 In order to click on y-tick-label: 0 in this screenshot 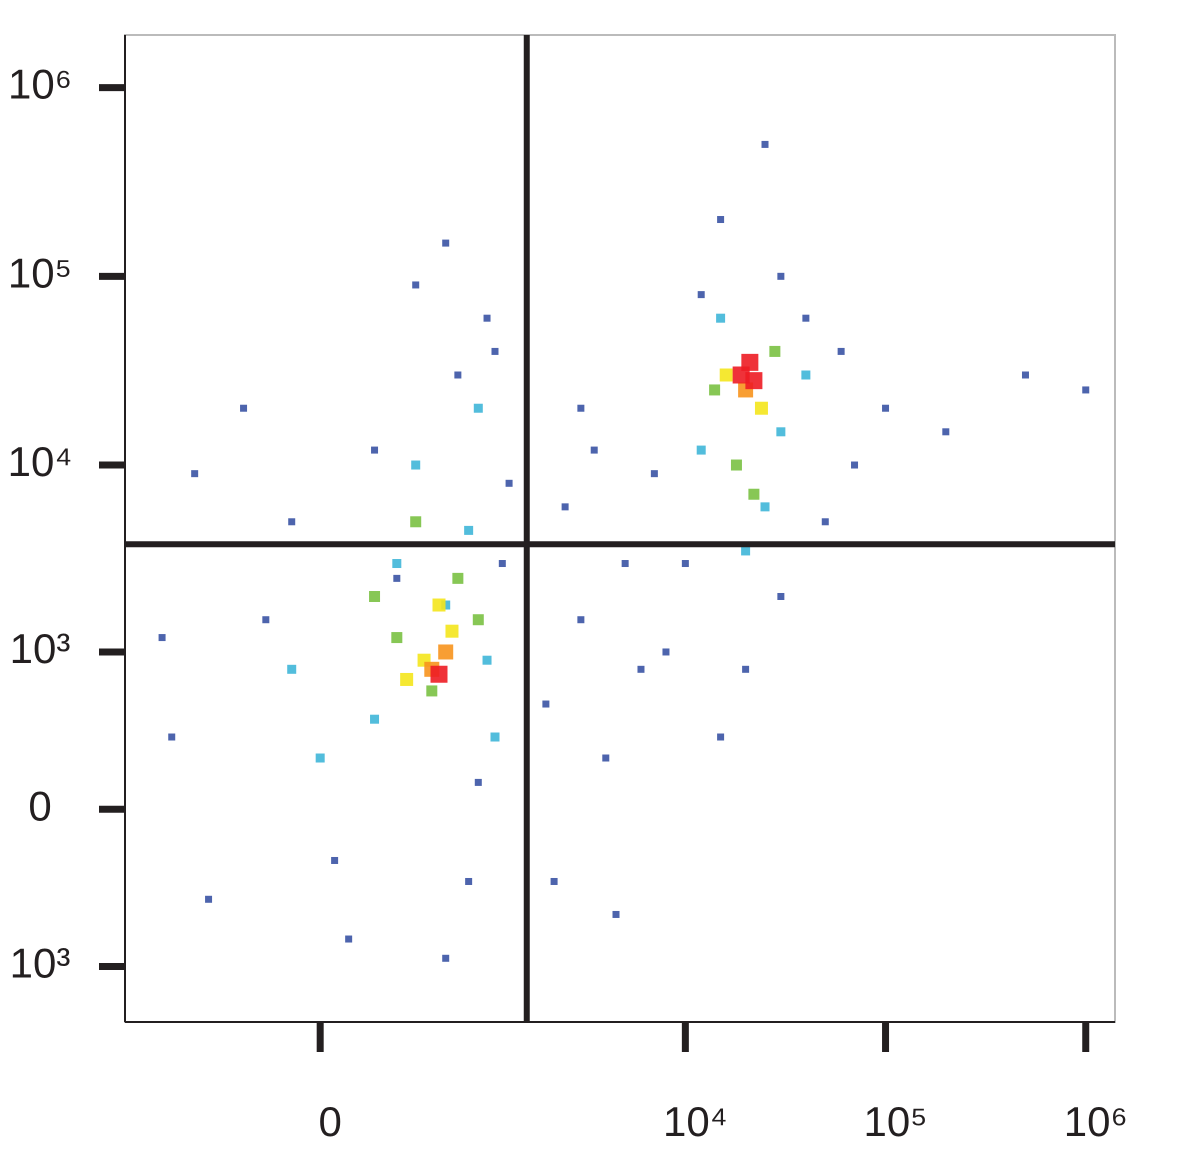, I will do `click(39, 805)`.